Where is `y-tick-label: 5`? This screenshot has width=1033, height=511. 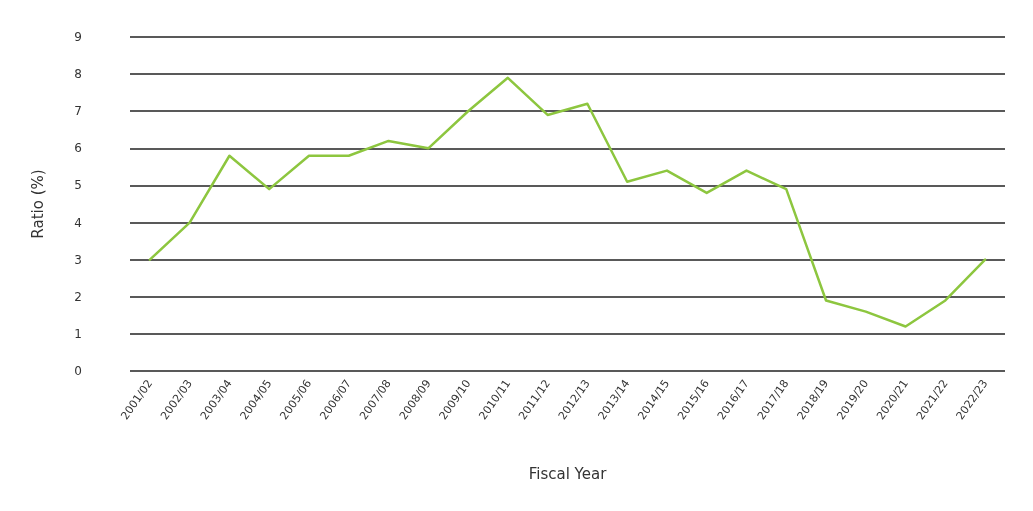
y-tick-label: 5 is located at coordinates (78, 185).